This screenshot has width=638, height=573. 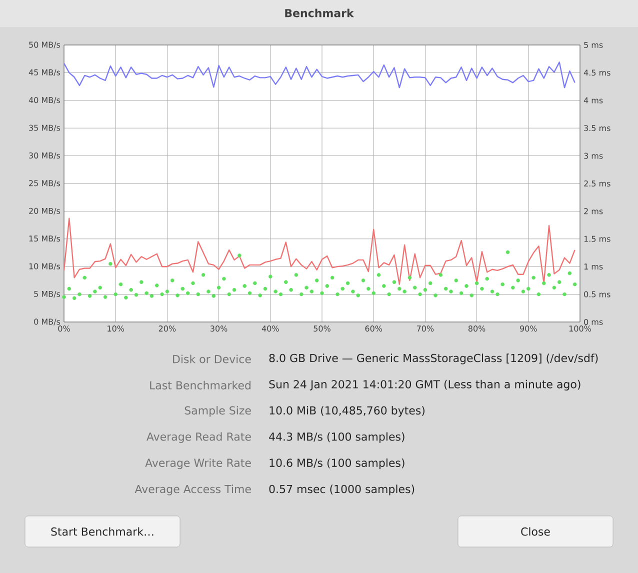 I want to click on text: 10.6 MB/s (100 samples), so click(x=337, y=464).